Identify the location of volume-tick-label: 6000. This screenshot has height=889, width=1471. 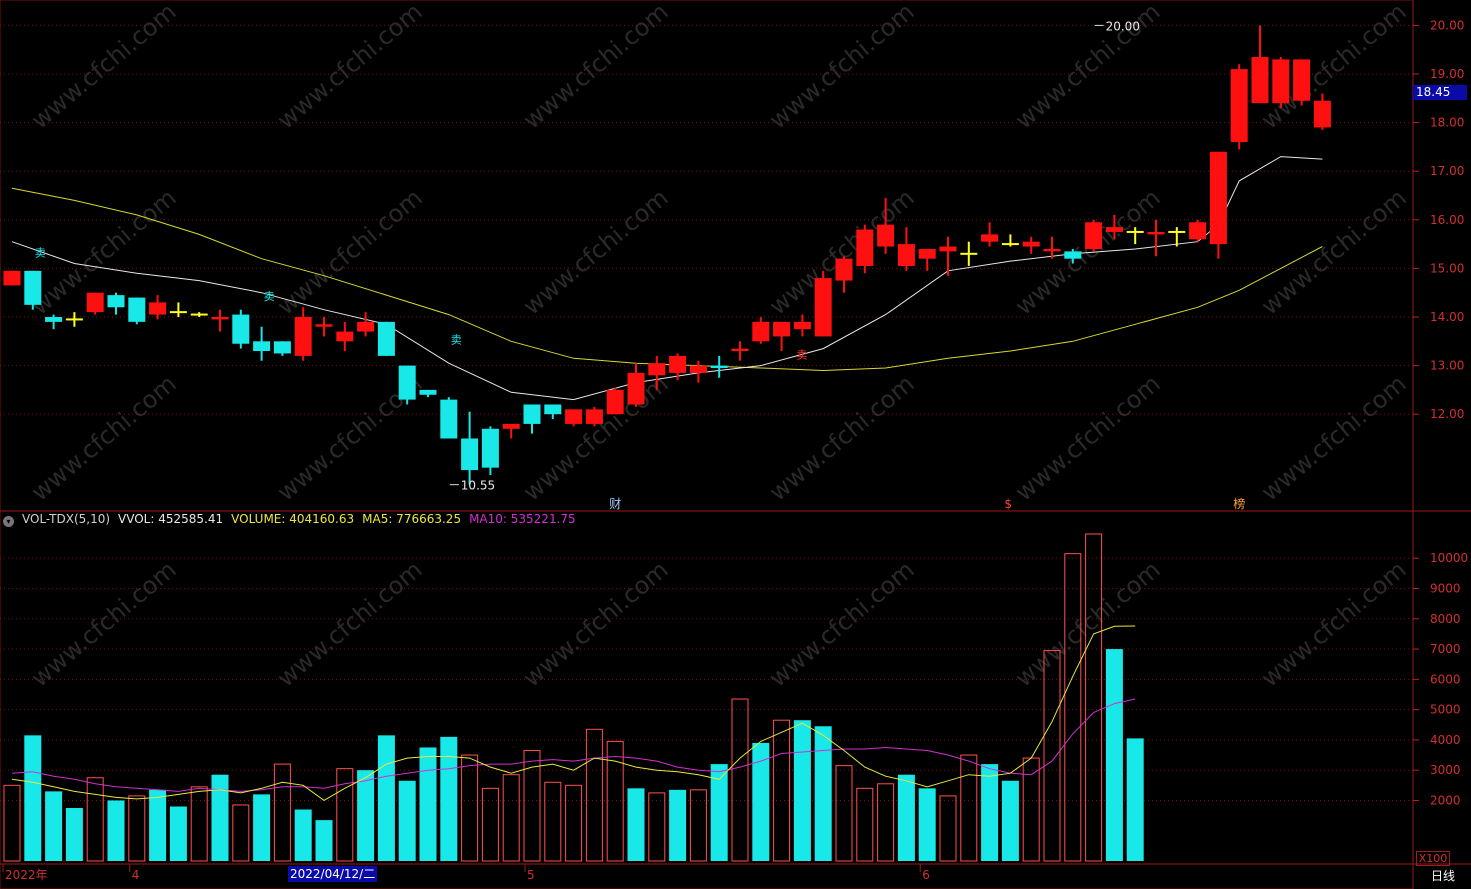
(1445, 679).